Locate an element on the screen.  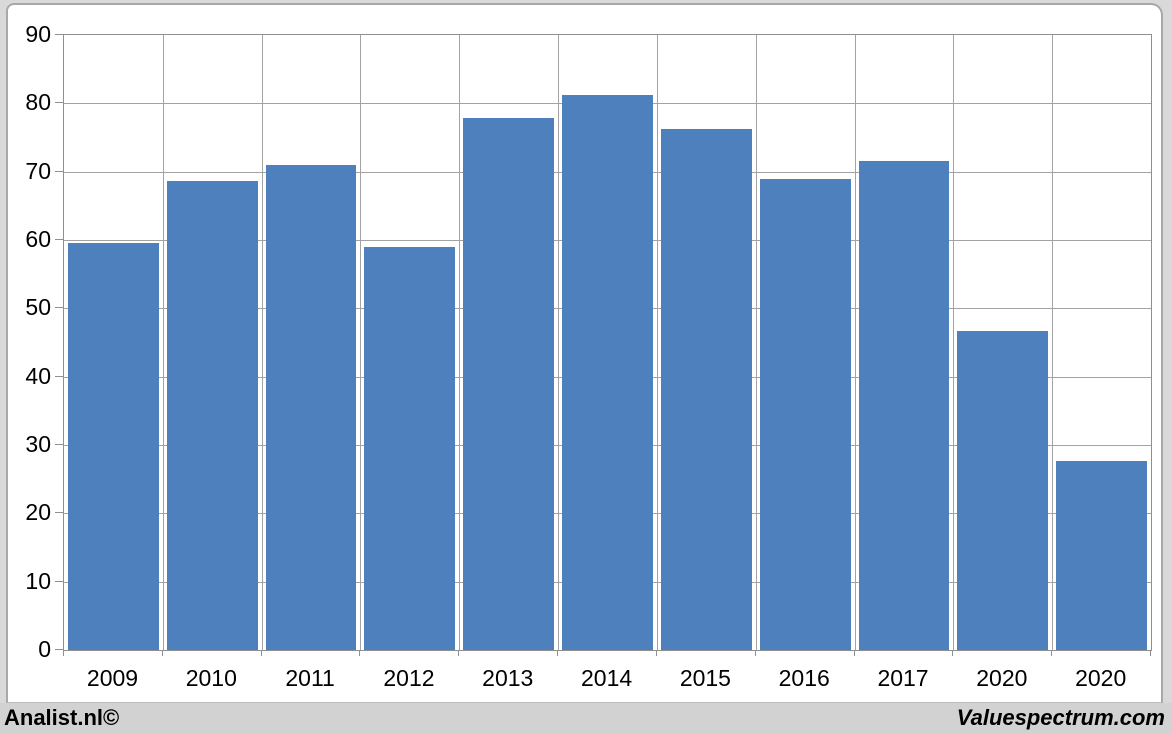
x-tick-label: 2017 is located at coordinates (903, 678).